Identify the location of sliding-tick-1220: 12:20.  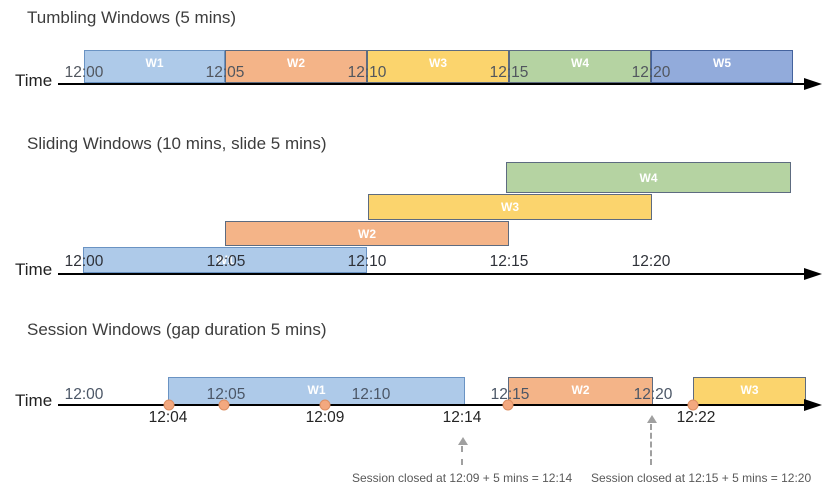
(651, 261).